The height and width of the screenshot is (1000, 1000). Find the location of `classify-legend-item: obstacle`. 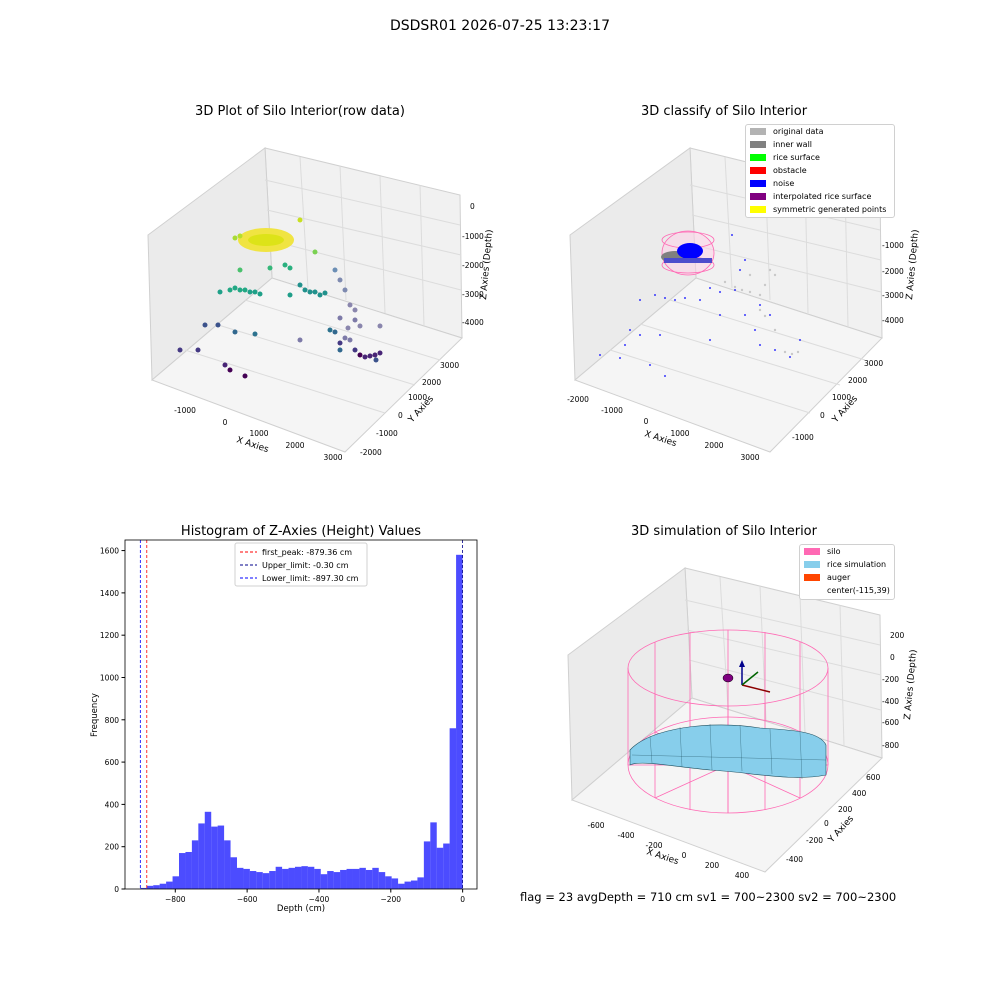

classify-legend-item: obstacle is located at coordinates (822, 170).